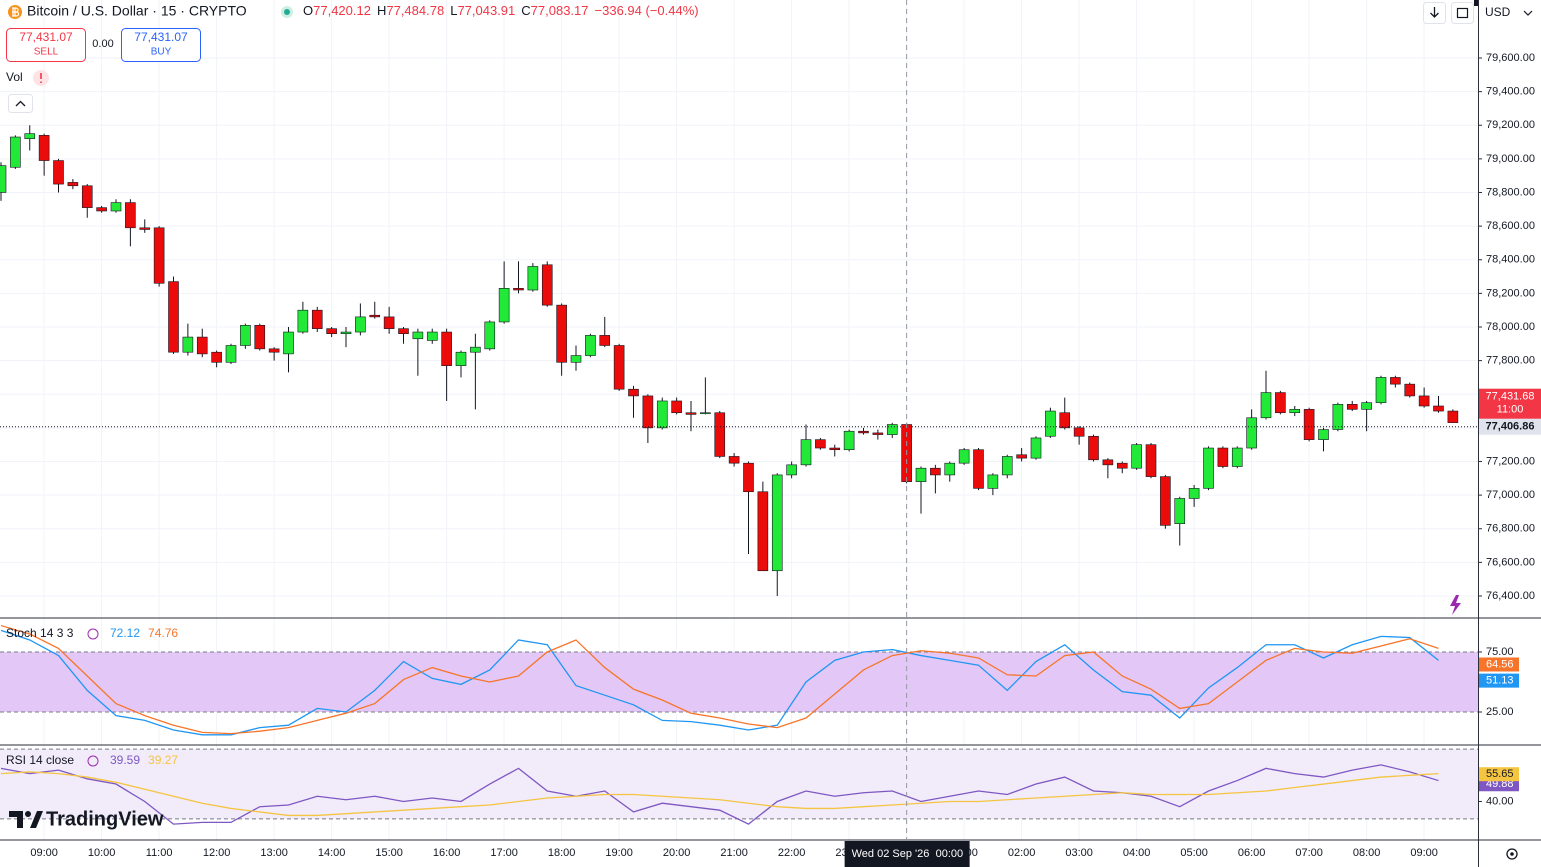  Describe the element at coordinates (734, 853) in the screenshot. I see `x-tick-label: 21:00` at that location.